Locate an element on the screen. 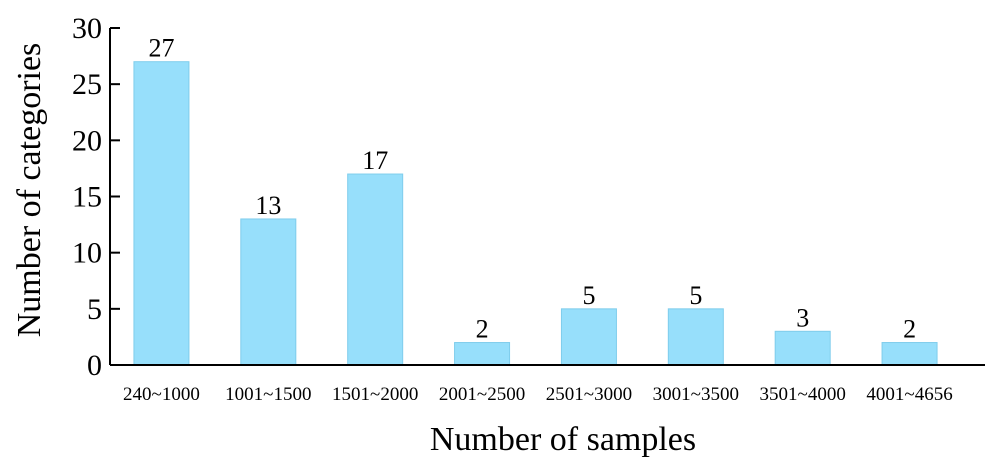  y-tick-label: 25 is located at coordinates (87, 84).